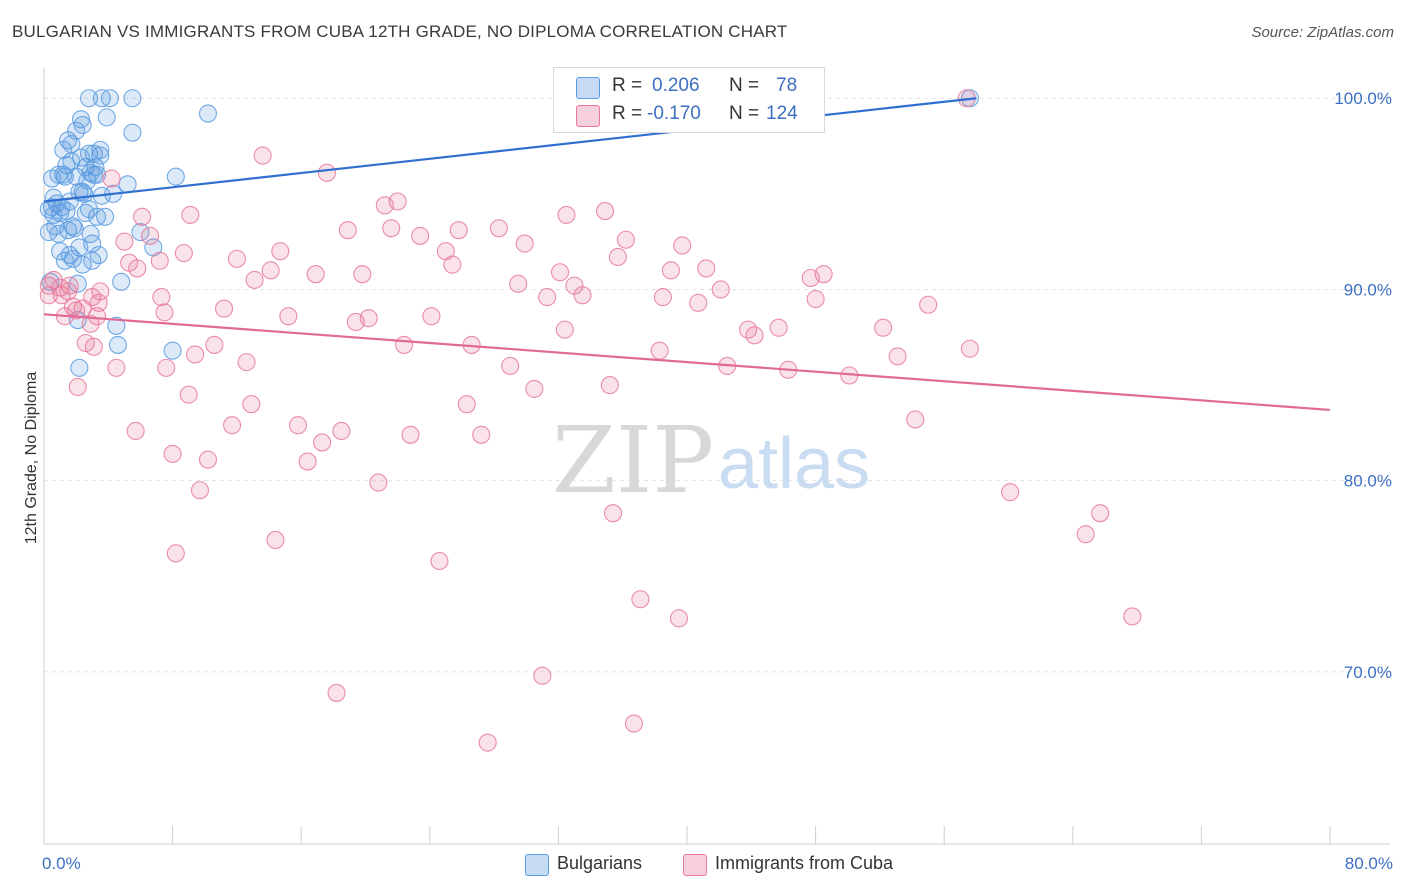 The image size is (1406, 892). I want to click on legend-row-cuba: R = -0.170 N = 124, so click(689, 115).